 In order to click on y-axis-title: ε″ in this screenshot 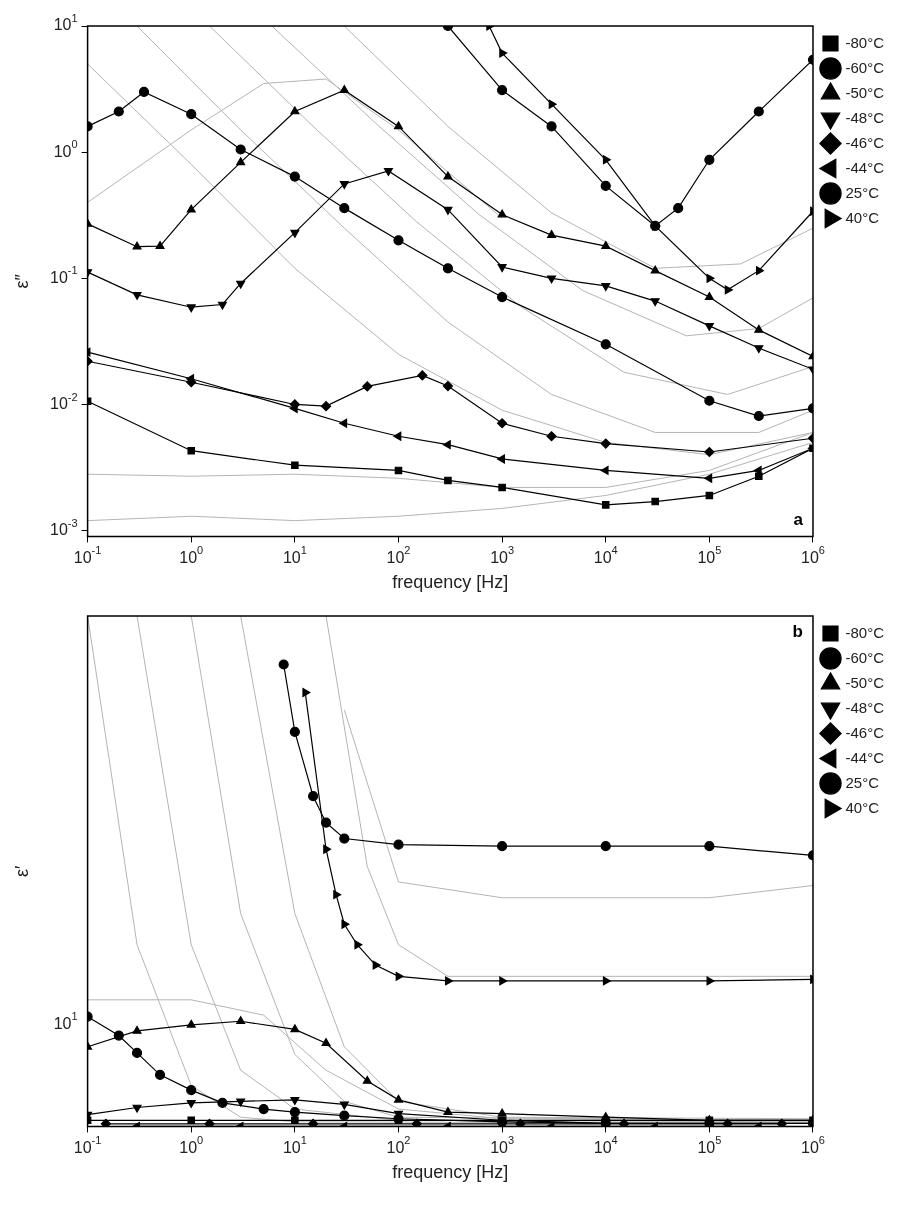, I will do `click(21, 281)`.